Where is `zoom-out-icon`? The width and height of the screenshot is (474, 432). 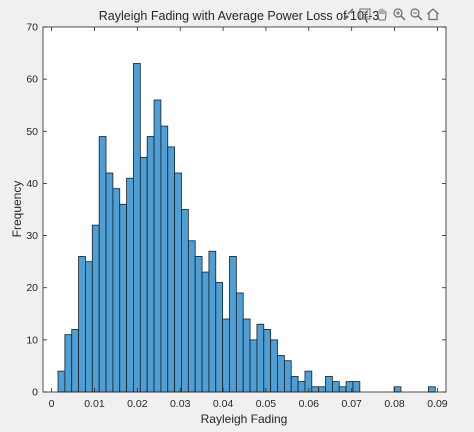 zoom-out-icon is located at coordinates (416, 14).